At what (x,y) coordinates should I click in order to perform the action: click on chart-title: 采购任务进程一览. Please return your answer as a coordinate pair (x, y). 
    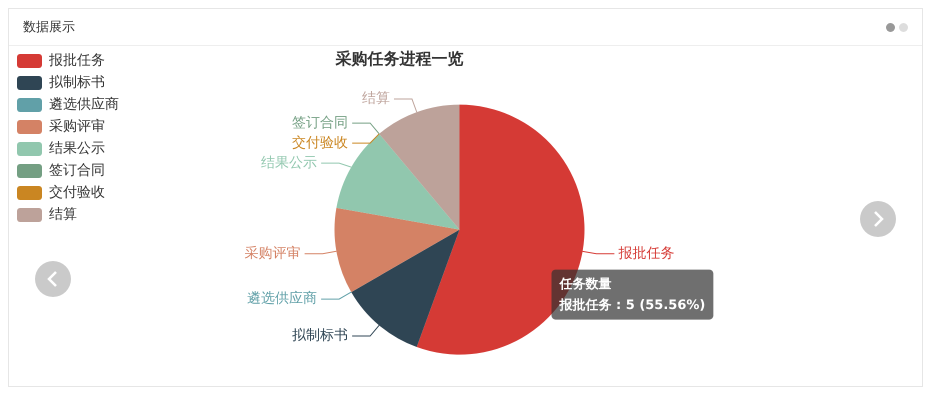
    Looking at the image, I should click on (399, 58).